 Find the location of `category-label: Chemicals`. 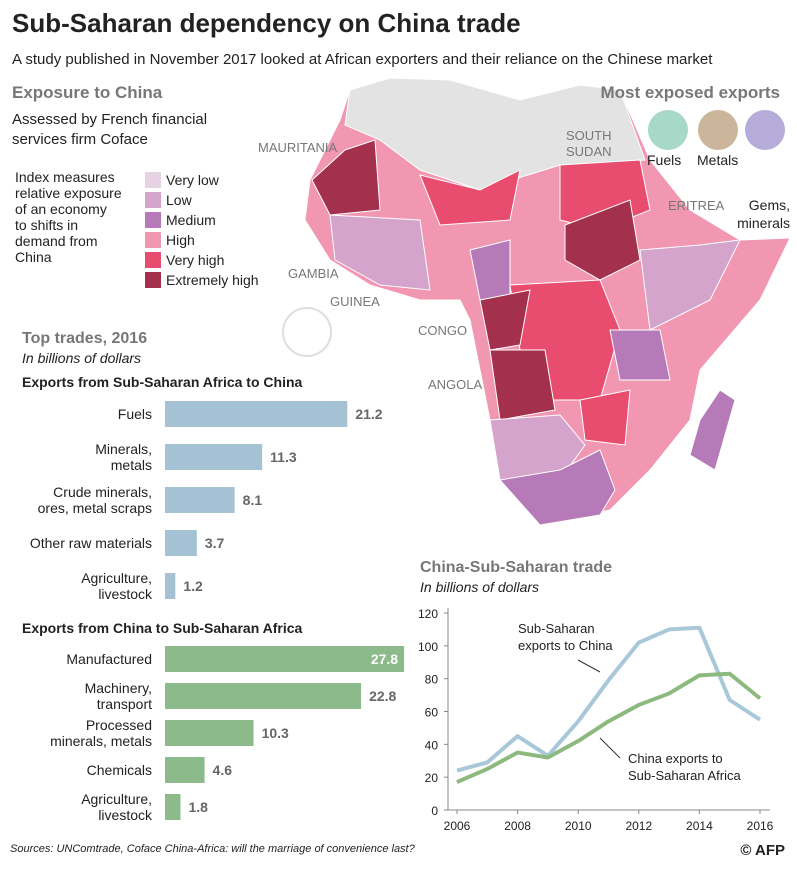

category-label: Chemicals is located at coordinates (119, 770).